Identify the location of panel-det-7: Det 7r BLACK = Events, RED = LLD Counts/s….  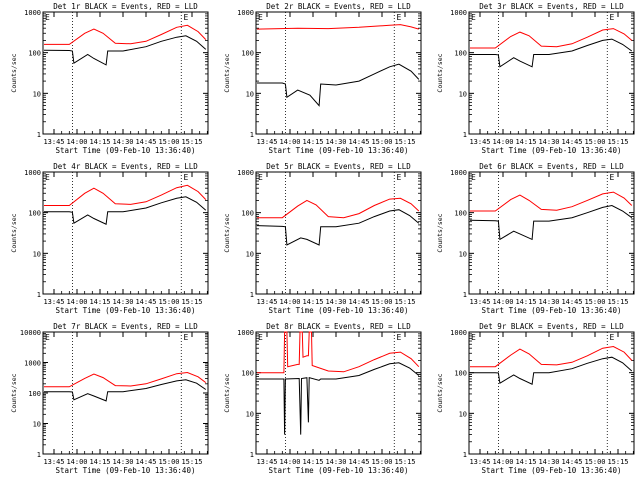
(109, 398).